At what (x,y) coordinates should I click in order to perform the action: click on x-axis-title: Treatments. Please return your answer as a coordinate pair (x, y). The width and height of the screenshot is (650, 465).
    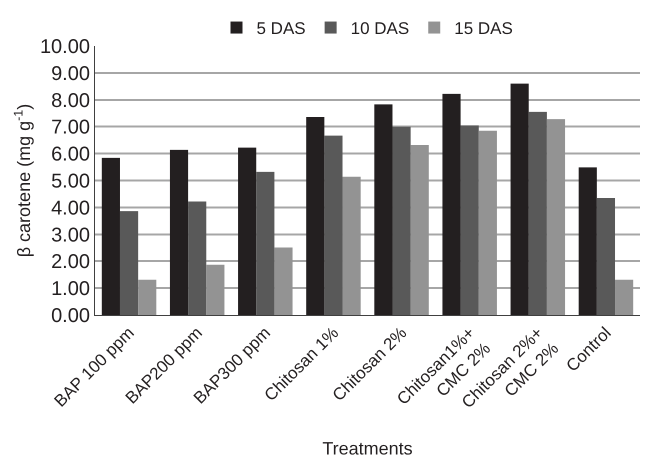
    Looking at the image, I should click on (367, 448).